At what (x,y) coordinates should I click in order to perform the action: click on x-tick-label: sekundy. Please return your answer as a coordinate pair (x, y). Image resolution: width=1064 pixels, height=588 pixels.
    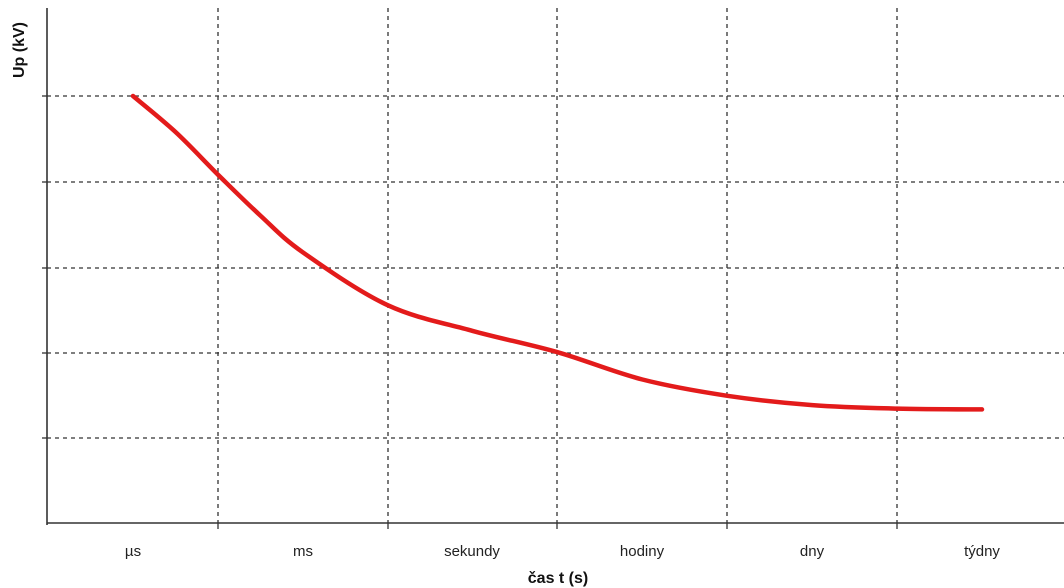
    Looking at the image, I should click on (472, 551).